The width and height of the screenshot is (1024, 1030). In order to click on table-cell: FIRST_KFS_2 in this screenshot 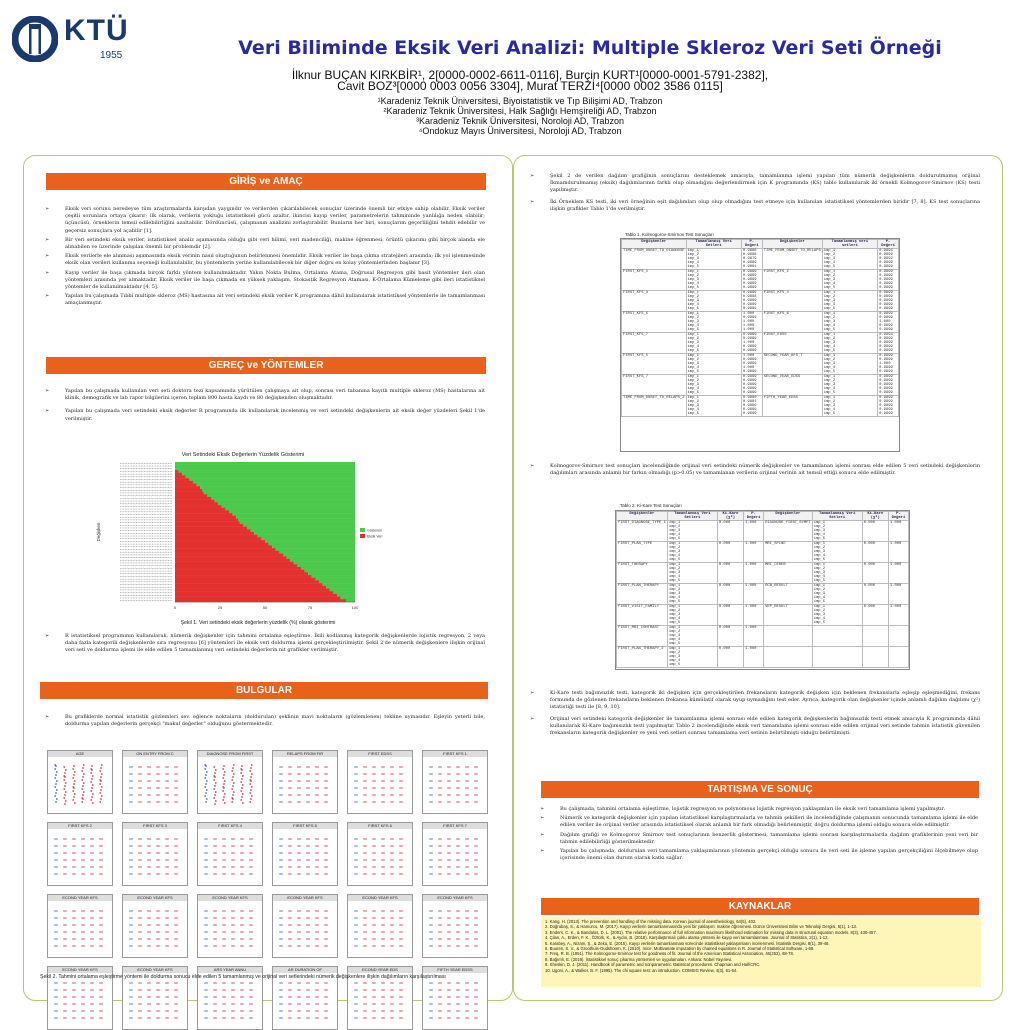, I will do `click(792, 280)`.